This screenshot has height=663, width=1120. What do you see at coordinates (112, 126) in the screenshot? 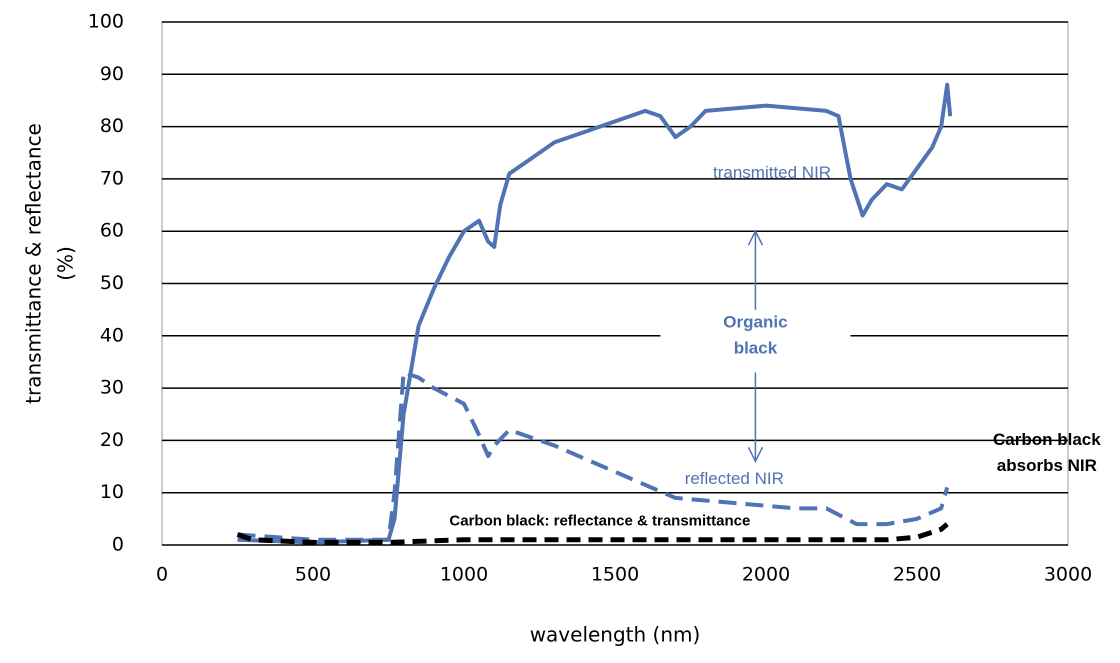
I see `y-tick-label: 80` at bounding box center [112, 126].